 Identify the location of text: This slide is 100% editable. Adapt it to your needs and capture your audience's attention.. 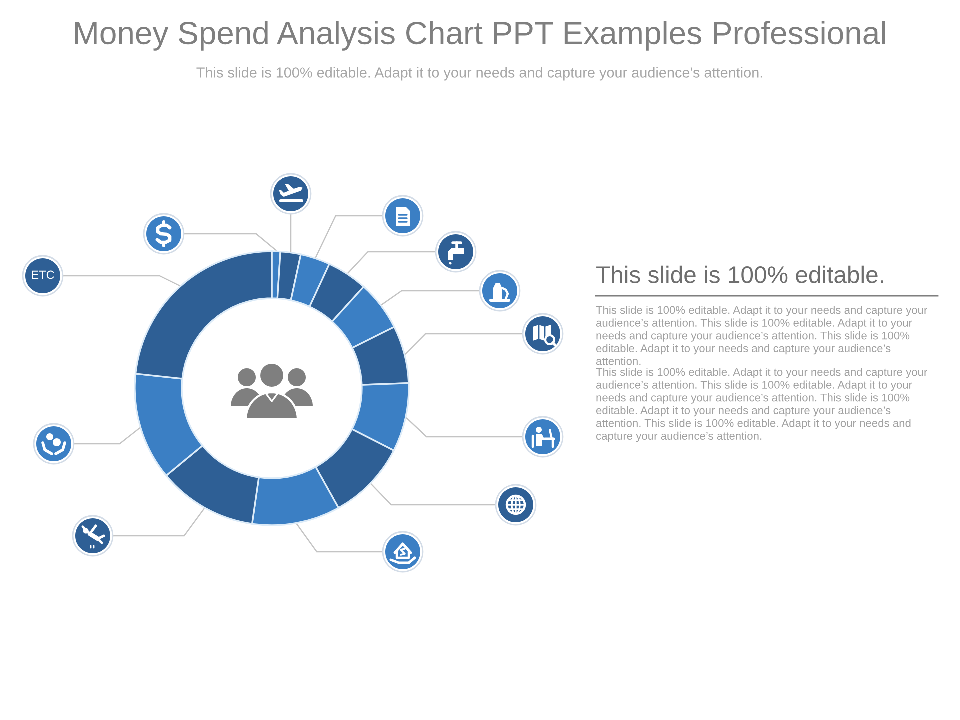
(479, 74).